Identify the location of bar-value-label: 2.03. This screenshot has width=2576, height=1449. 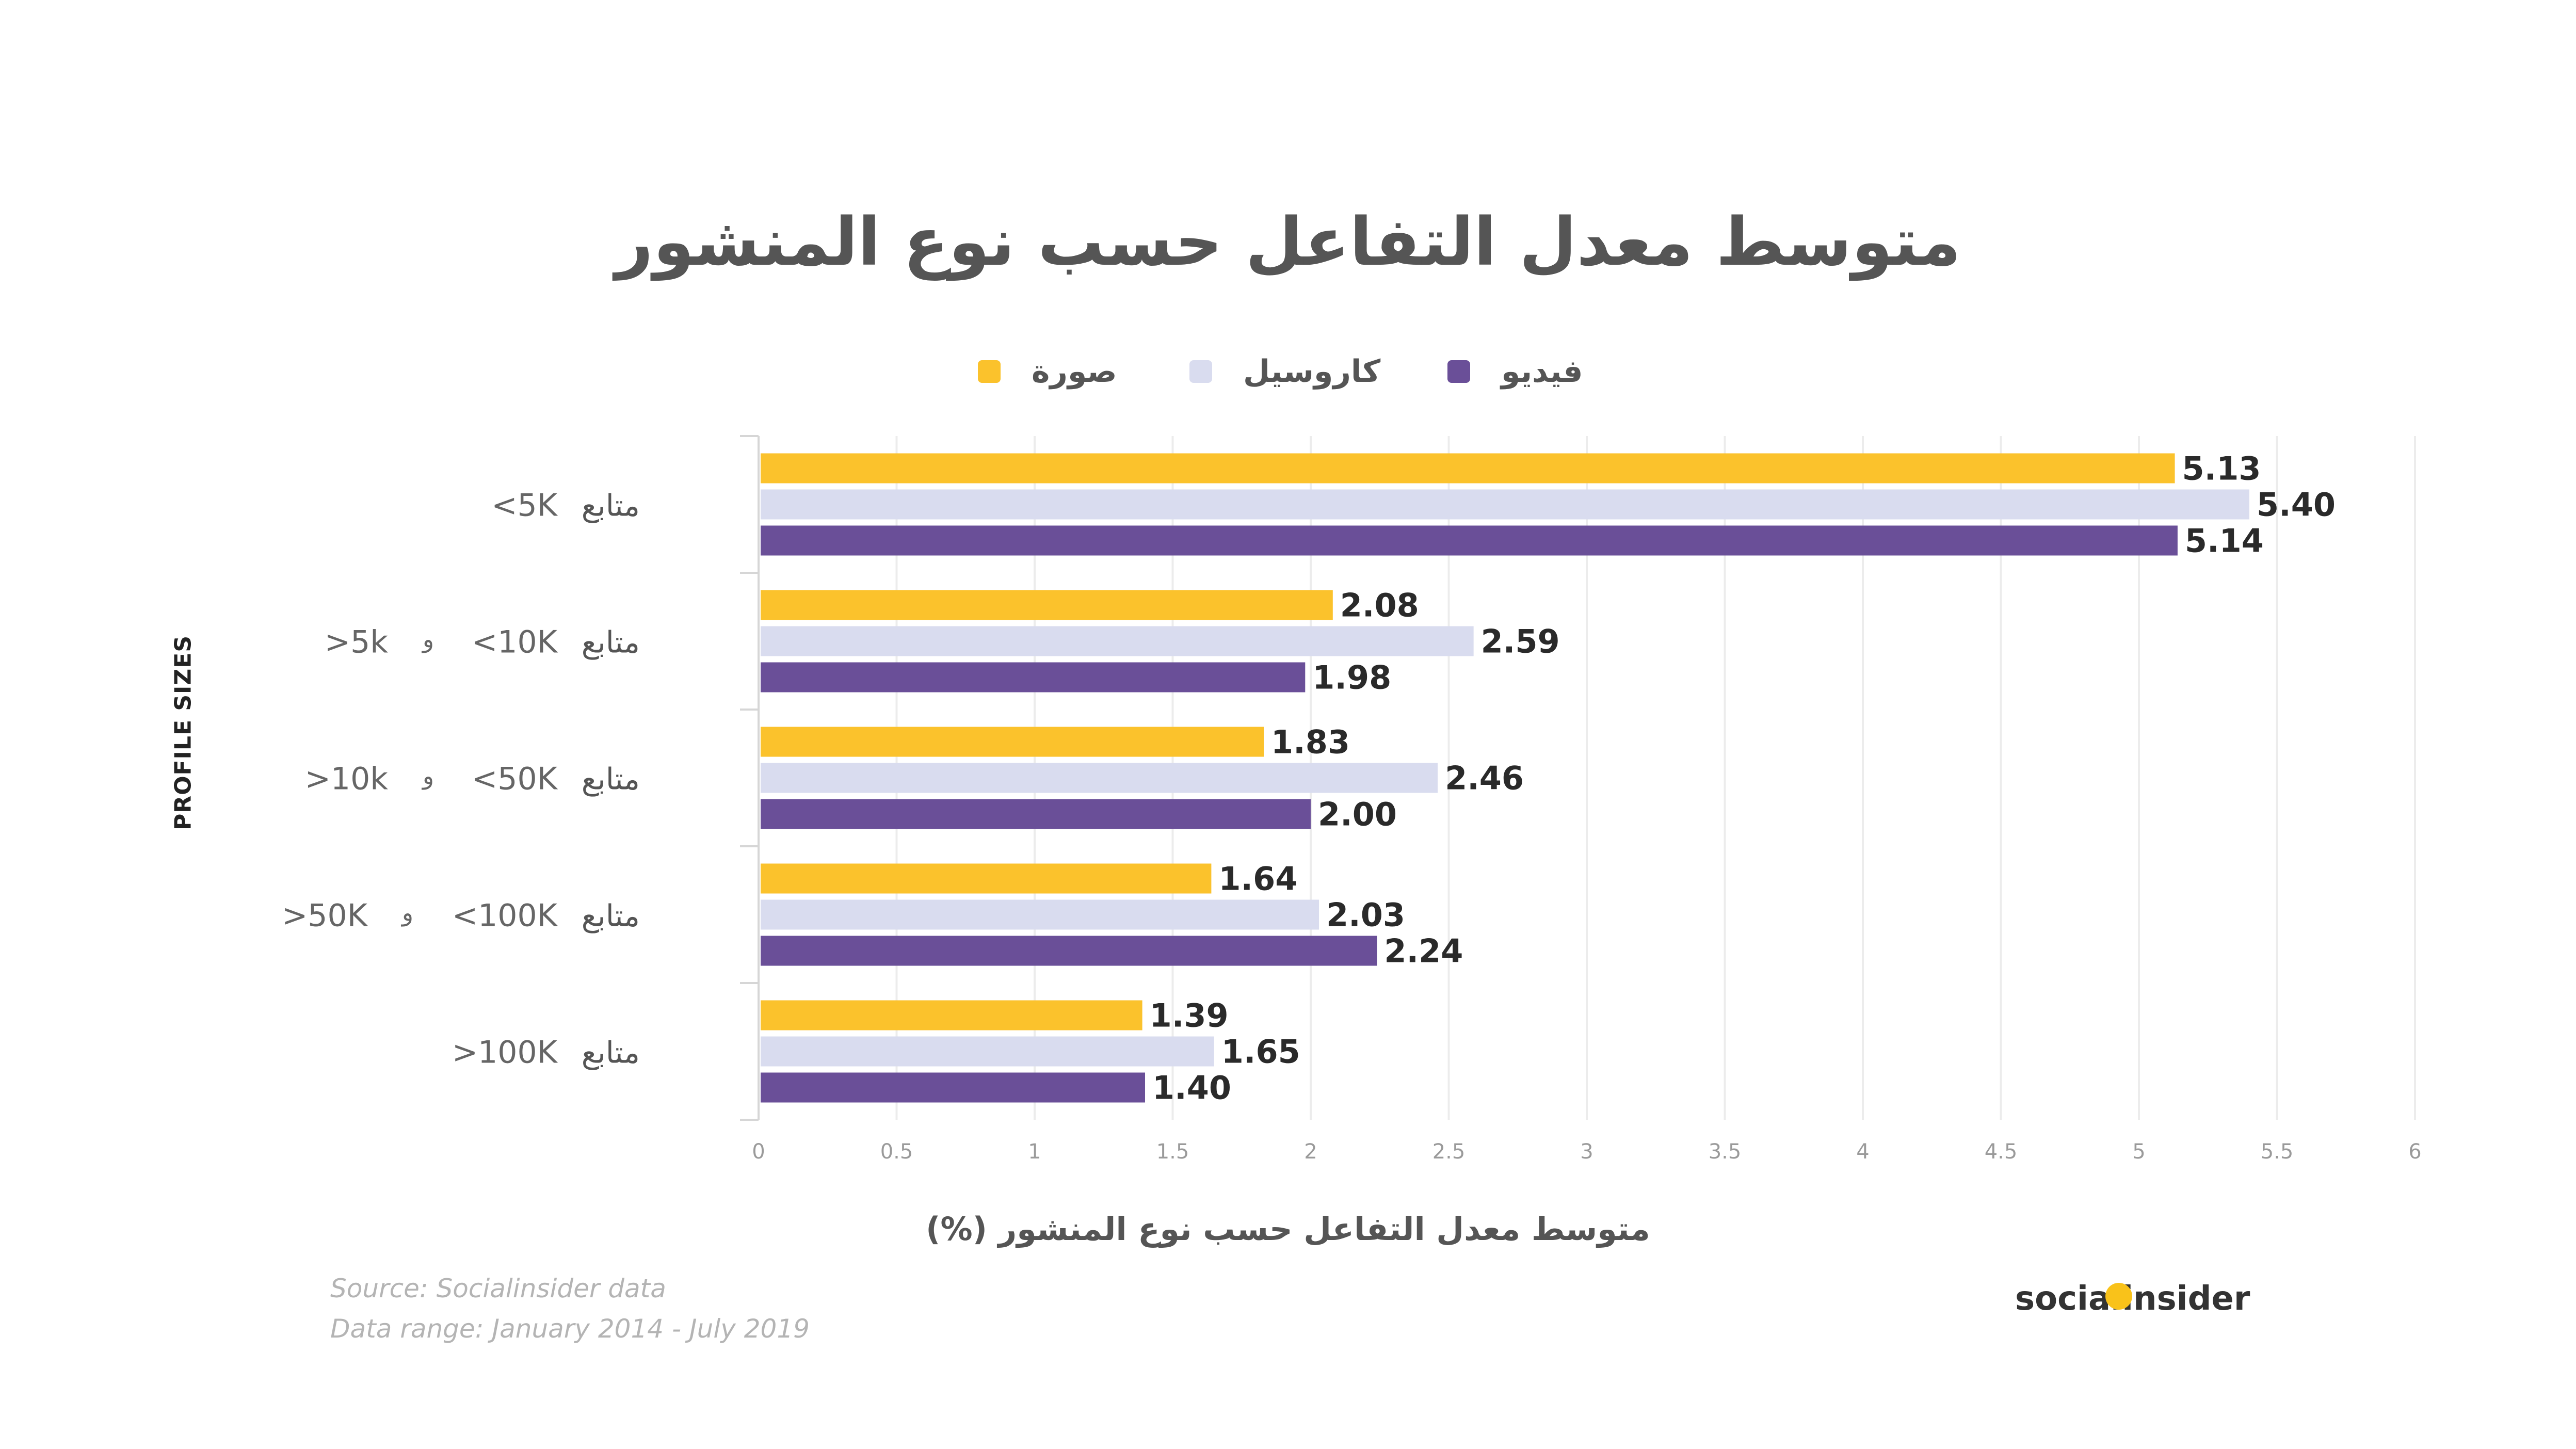
(1366, 915).